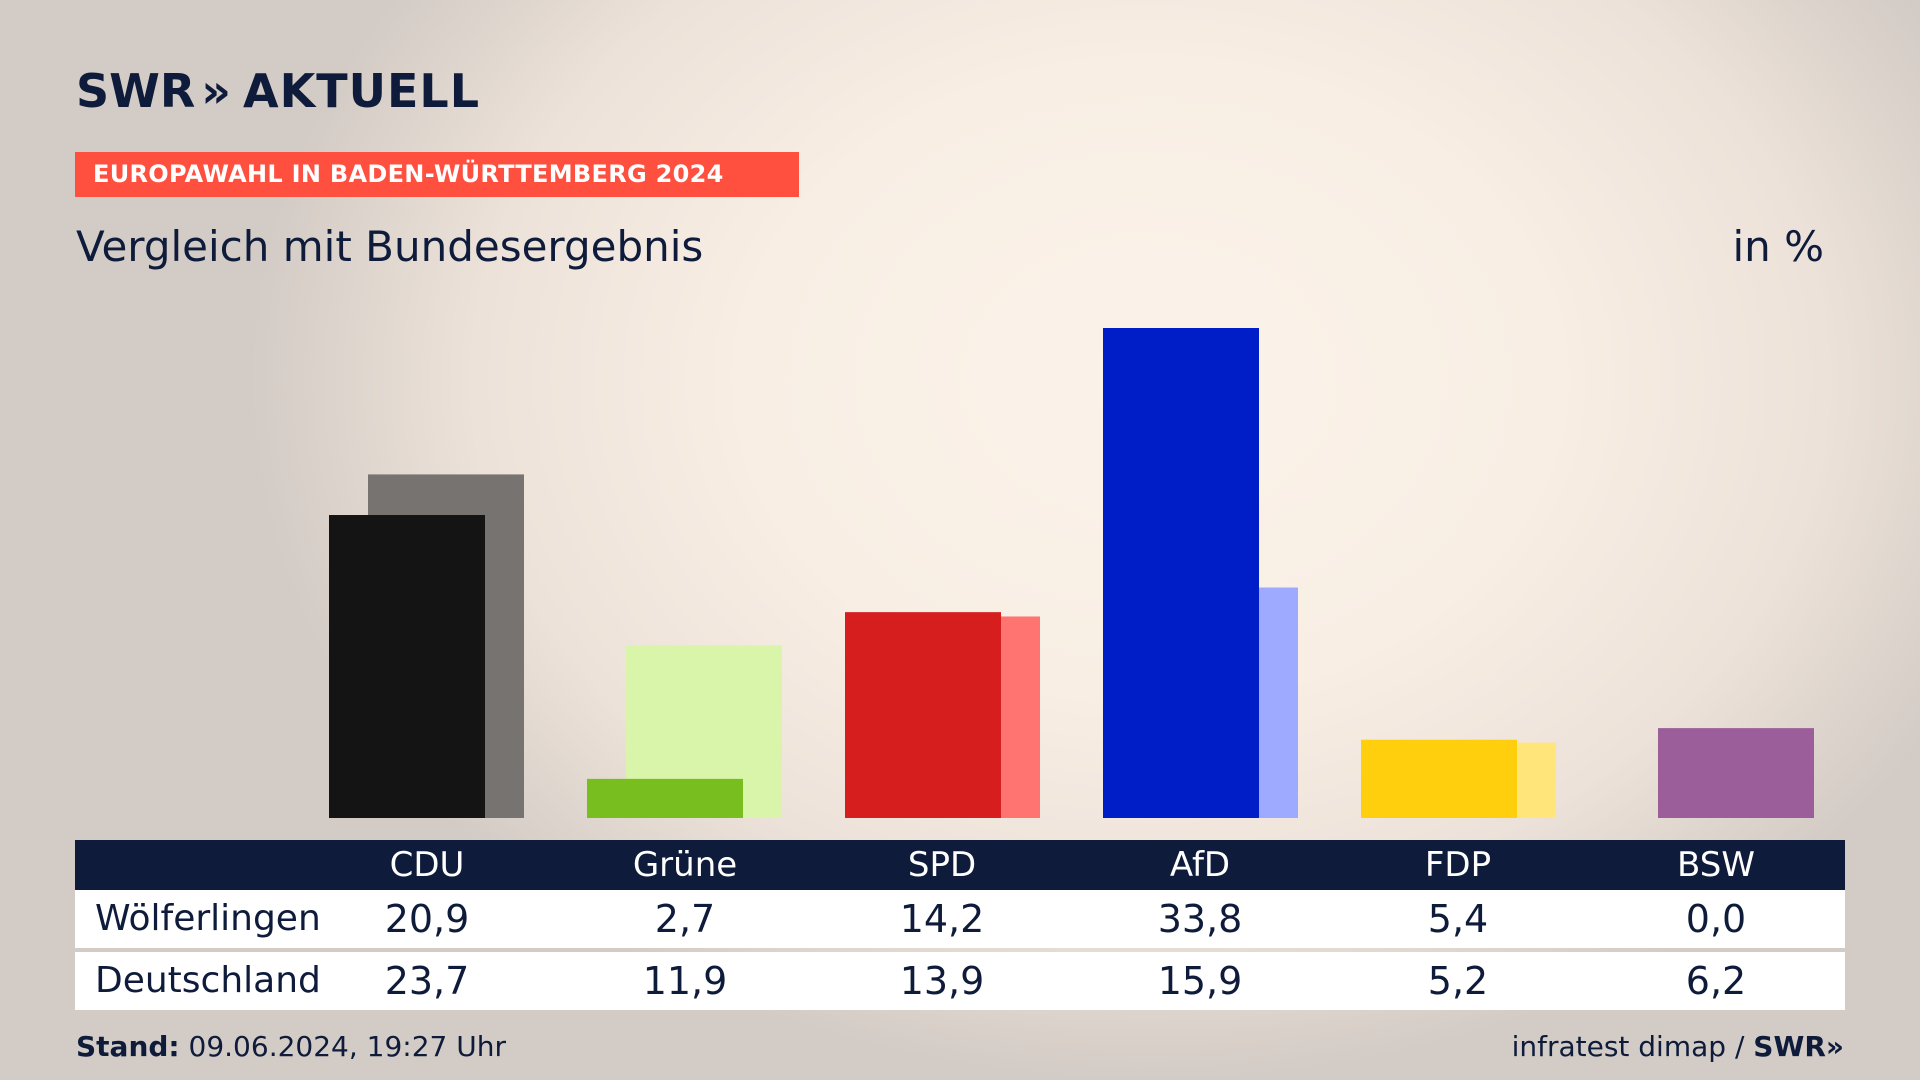 Image resolution: width=1920 pixels, height=1080 pixels. What do you see at coordinates (1439, 778) in the screenshot?
I see `bar-woelferlingen-fdp` at bounding box center [1439, 778].